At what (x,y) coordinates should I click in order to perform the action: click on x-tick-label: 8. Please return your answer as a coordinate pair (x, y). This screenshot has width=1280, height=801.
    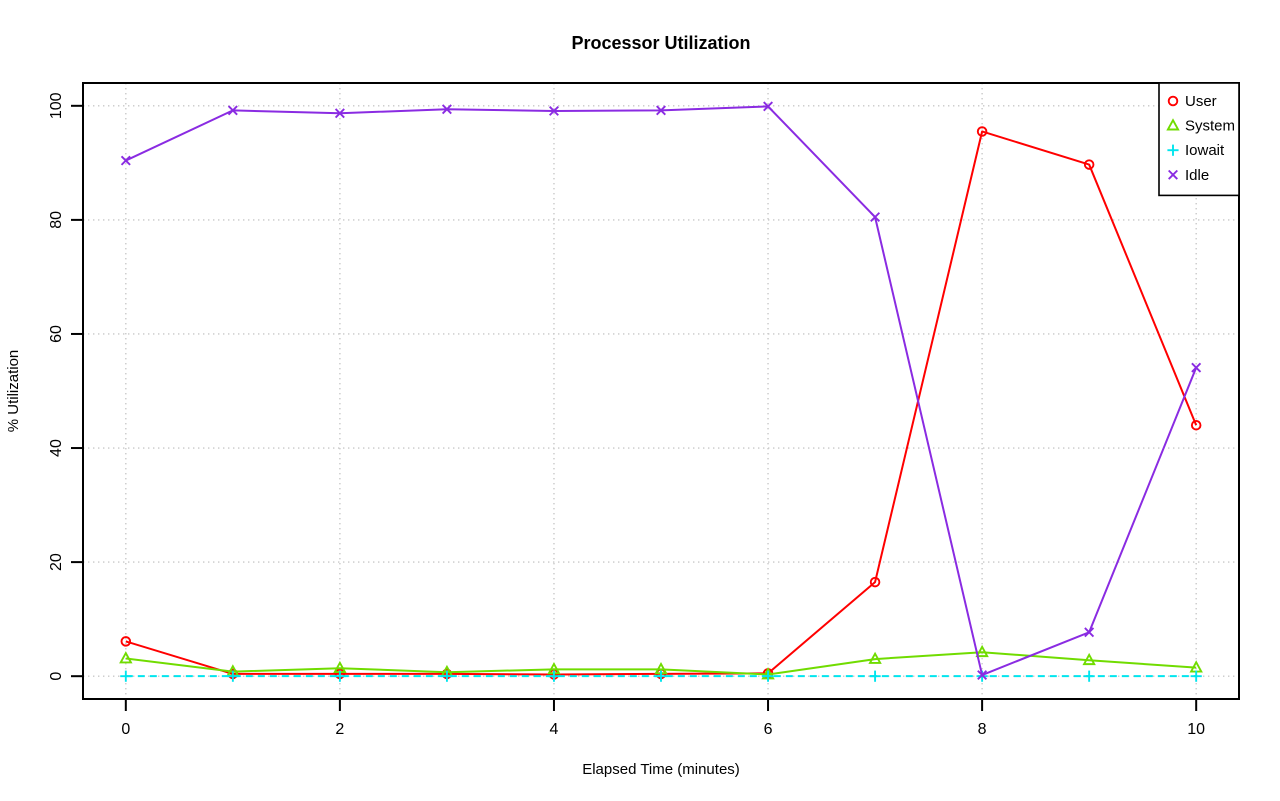
    Looking at the image, I should click on (982, 729).